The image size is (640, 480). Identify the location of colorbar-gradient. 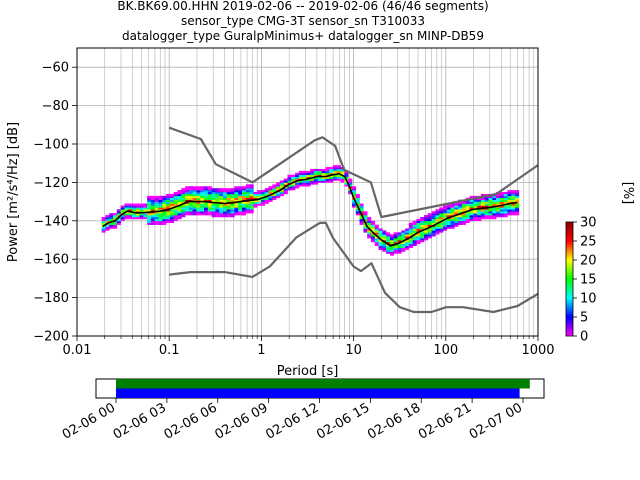
(569, 279).